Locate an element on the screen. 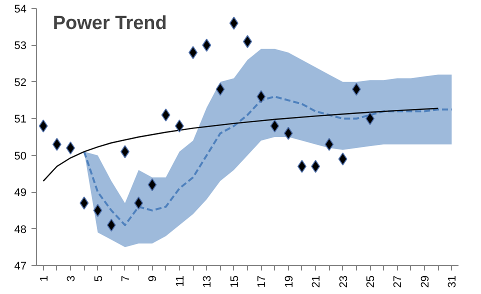  x-tick-label: 19 is located at coordinates (289, 281).